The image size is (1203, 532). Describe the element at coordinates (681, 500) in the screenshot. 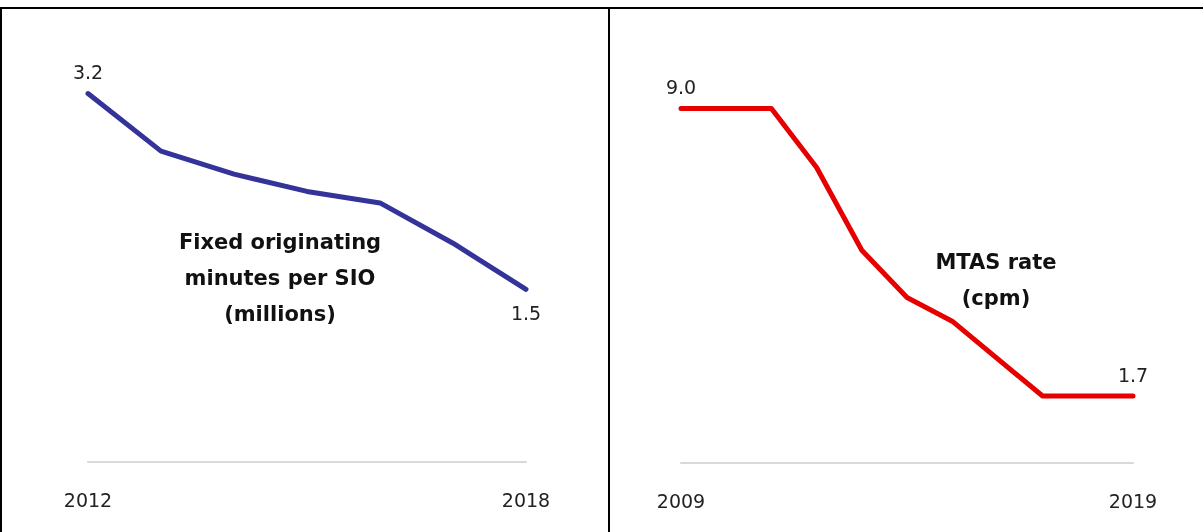

I see `x-tick-label: 2009` at that location.